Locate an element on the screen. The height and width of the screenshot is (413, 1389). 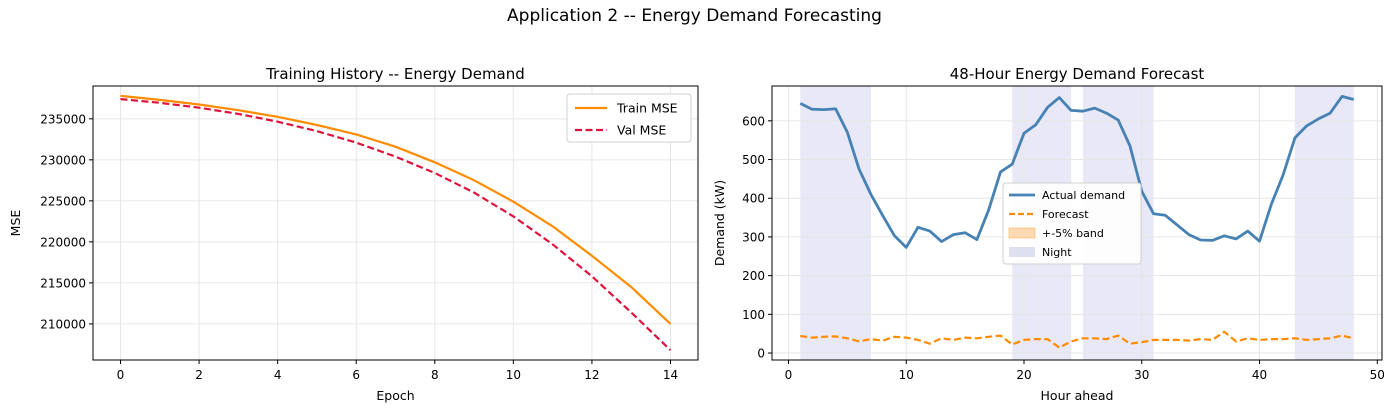
panel1-legend-label-0: Train MSE is located at coordinates (647, 108).